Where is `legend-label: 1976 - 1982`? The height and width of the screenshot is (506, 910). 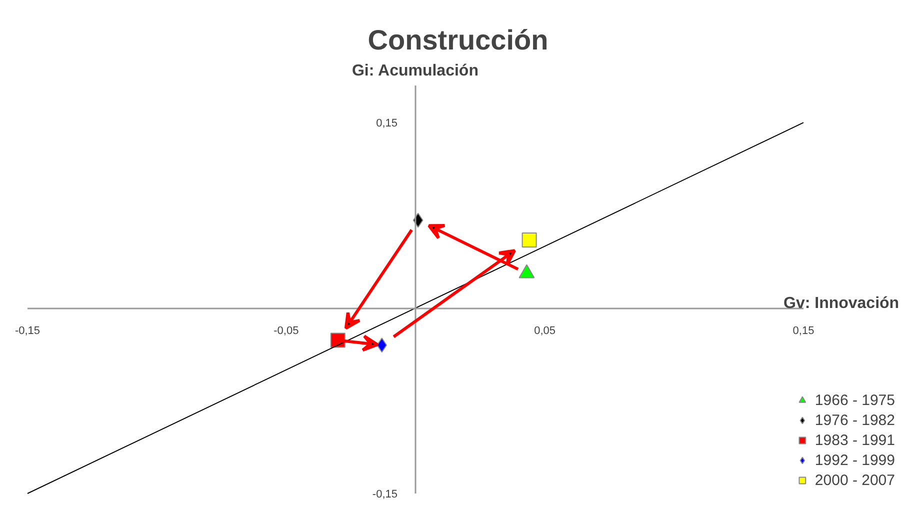
legend-label: 1976 - 1982 is located at coordinates (854, 420).